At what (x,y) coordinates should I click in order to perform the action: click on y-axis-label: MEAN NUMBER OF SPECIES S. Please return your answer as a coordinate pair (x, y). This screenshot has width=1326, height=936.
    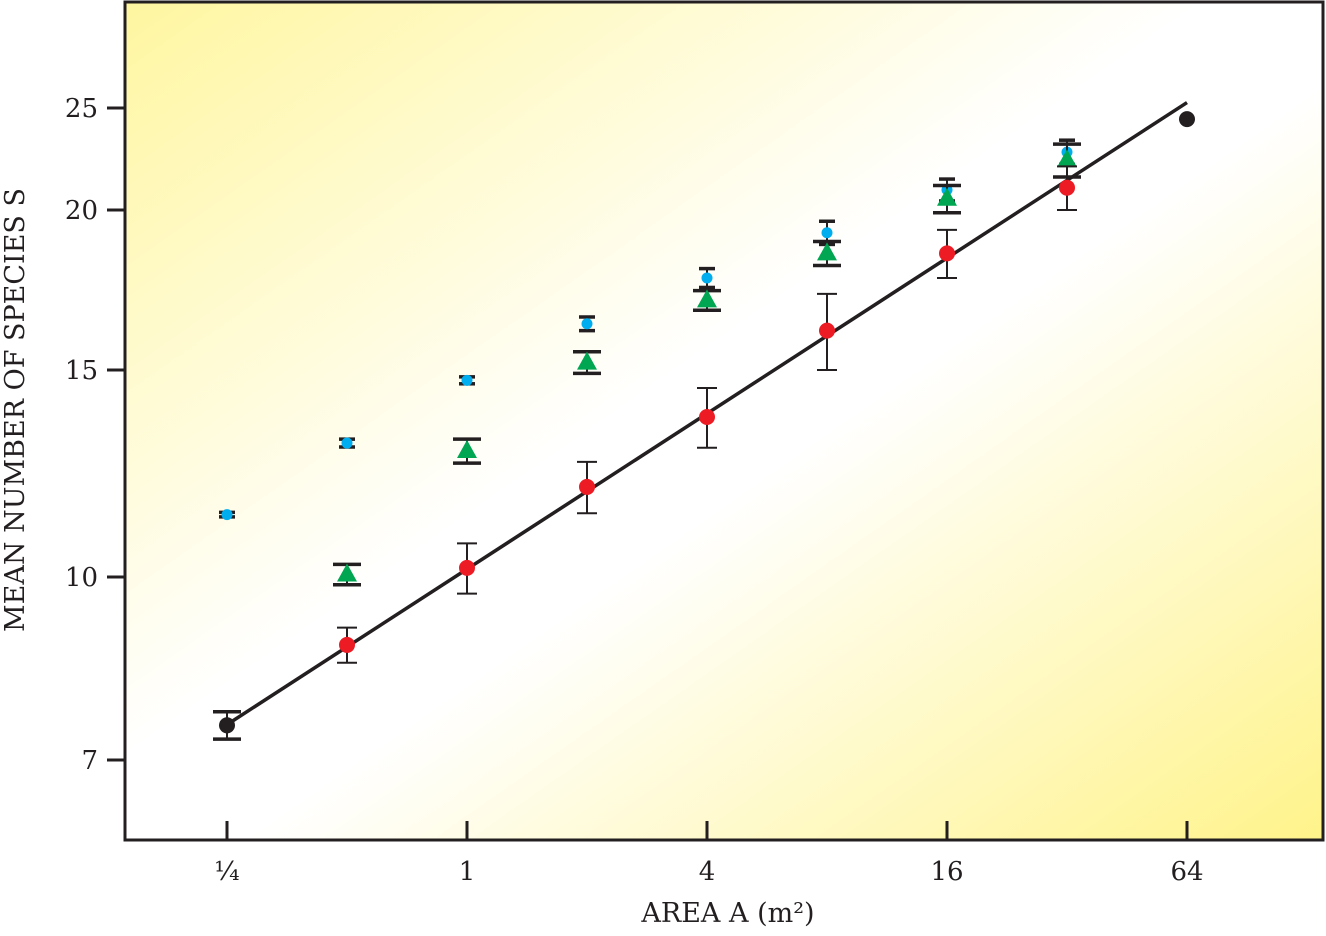
    Looking at the image, I should click on (15, 410).